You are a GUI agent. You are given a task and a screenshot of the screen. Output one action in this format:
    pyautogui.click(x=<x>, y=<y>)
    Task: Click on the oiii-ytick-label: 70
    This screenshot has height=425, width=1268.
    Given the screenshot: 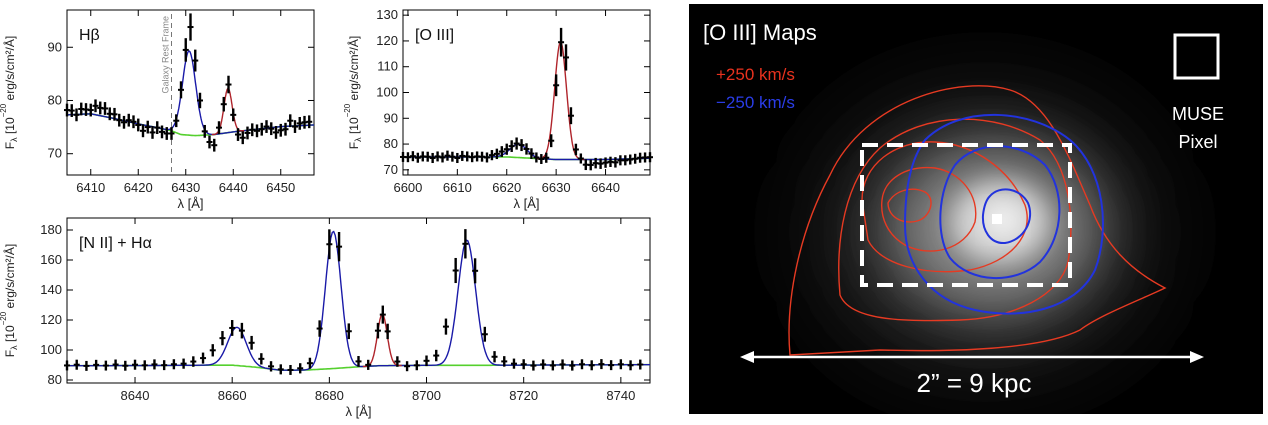 What is the action you would take?
    pyautogui.click(x=391, y=169)
    